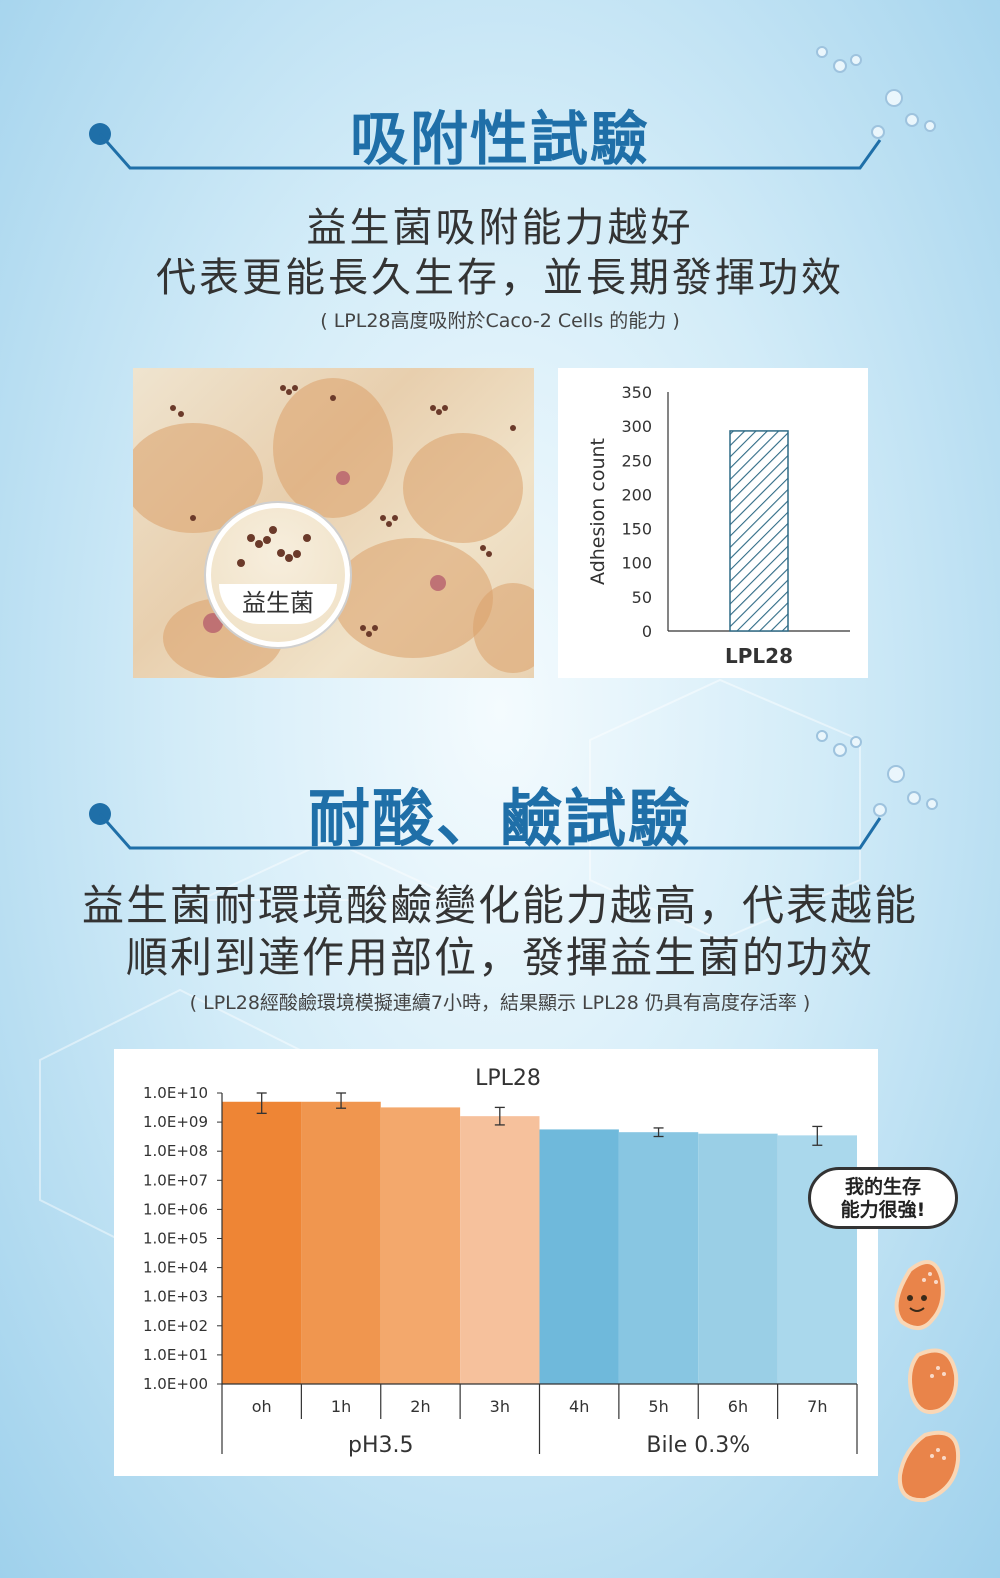 This screenshot has height=1578, width=1000. What do you see at coordinates (175, 1122) in the screenshot?
I see `y-tick-label: 1.0E+09` at bounding box center [175, 1122].